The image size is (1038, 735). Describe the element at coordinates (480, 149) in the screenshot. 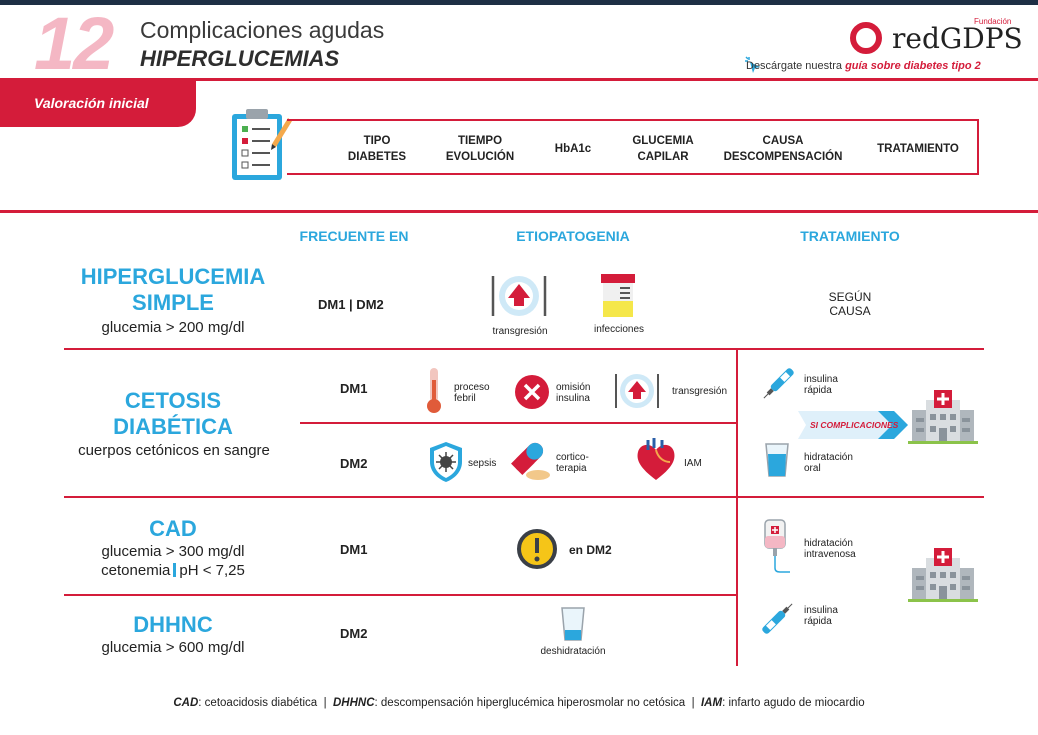

I see `criterion-tiempo-evolucion: TIEMPO EVOLUCIÓN` at that location.